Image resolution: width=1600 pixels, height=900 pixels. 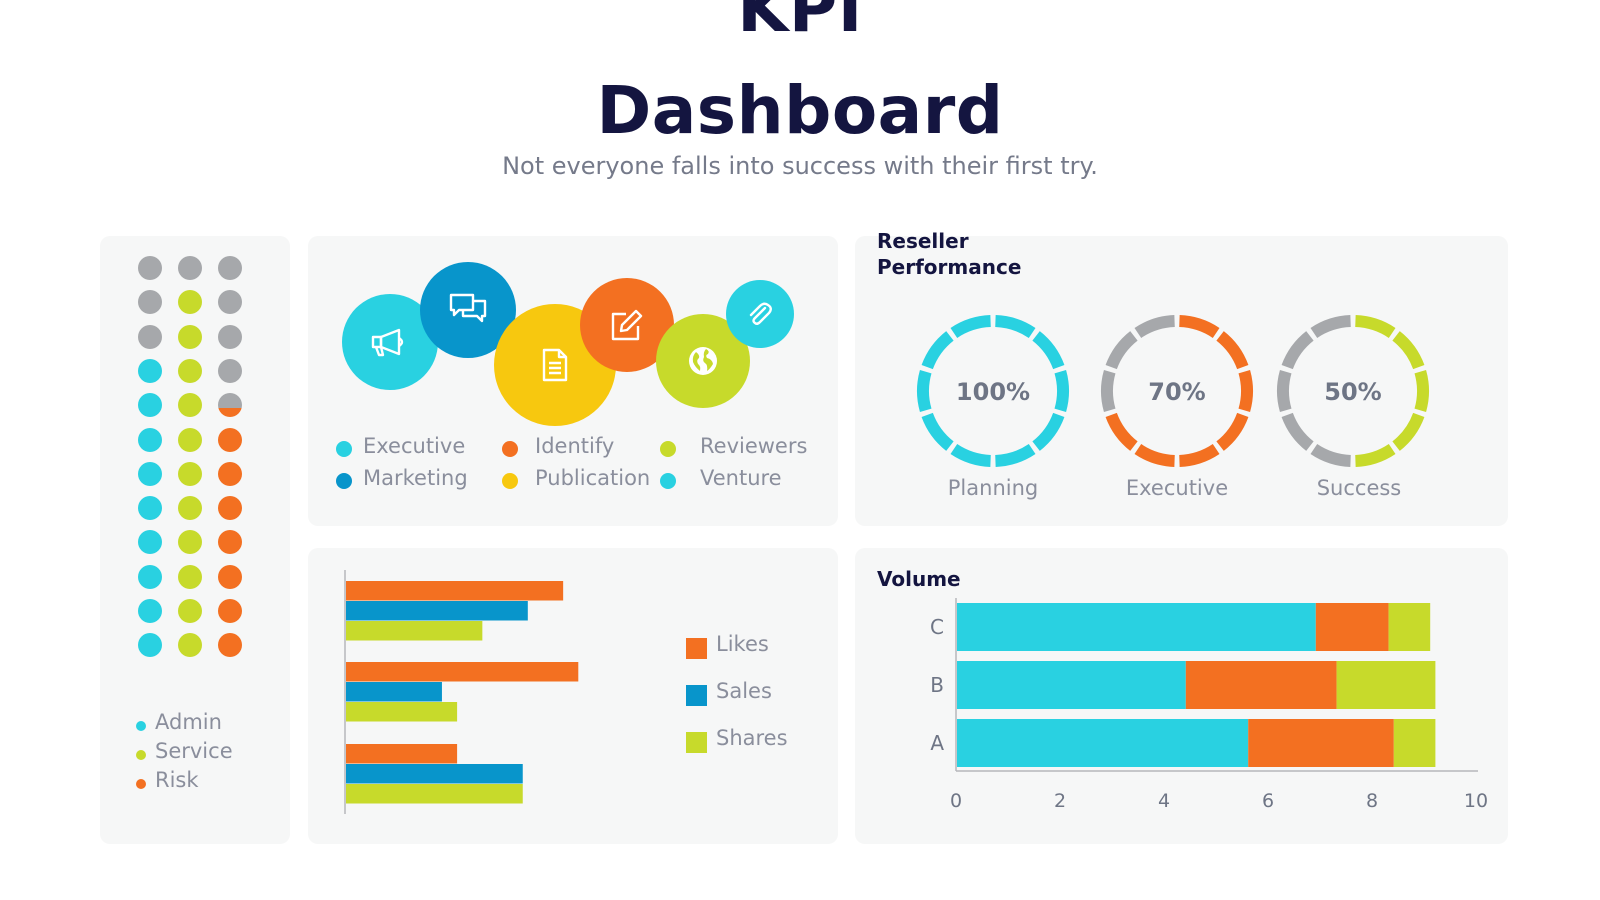 What do you see at coordinates (800, 23) in the screenshot?
I see `page-title-line1: KPI` at bounding box center [800, 23].